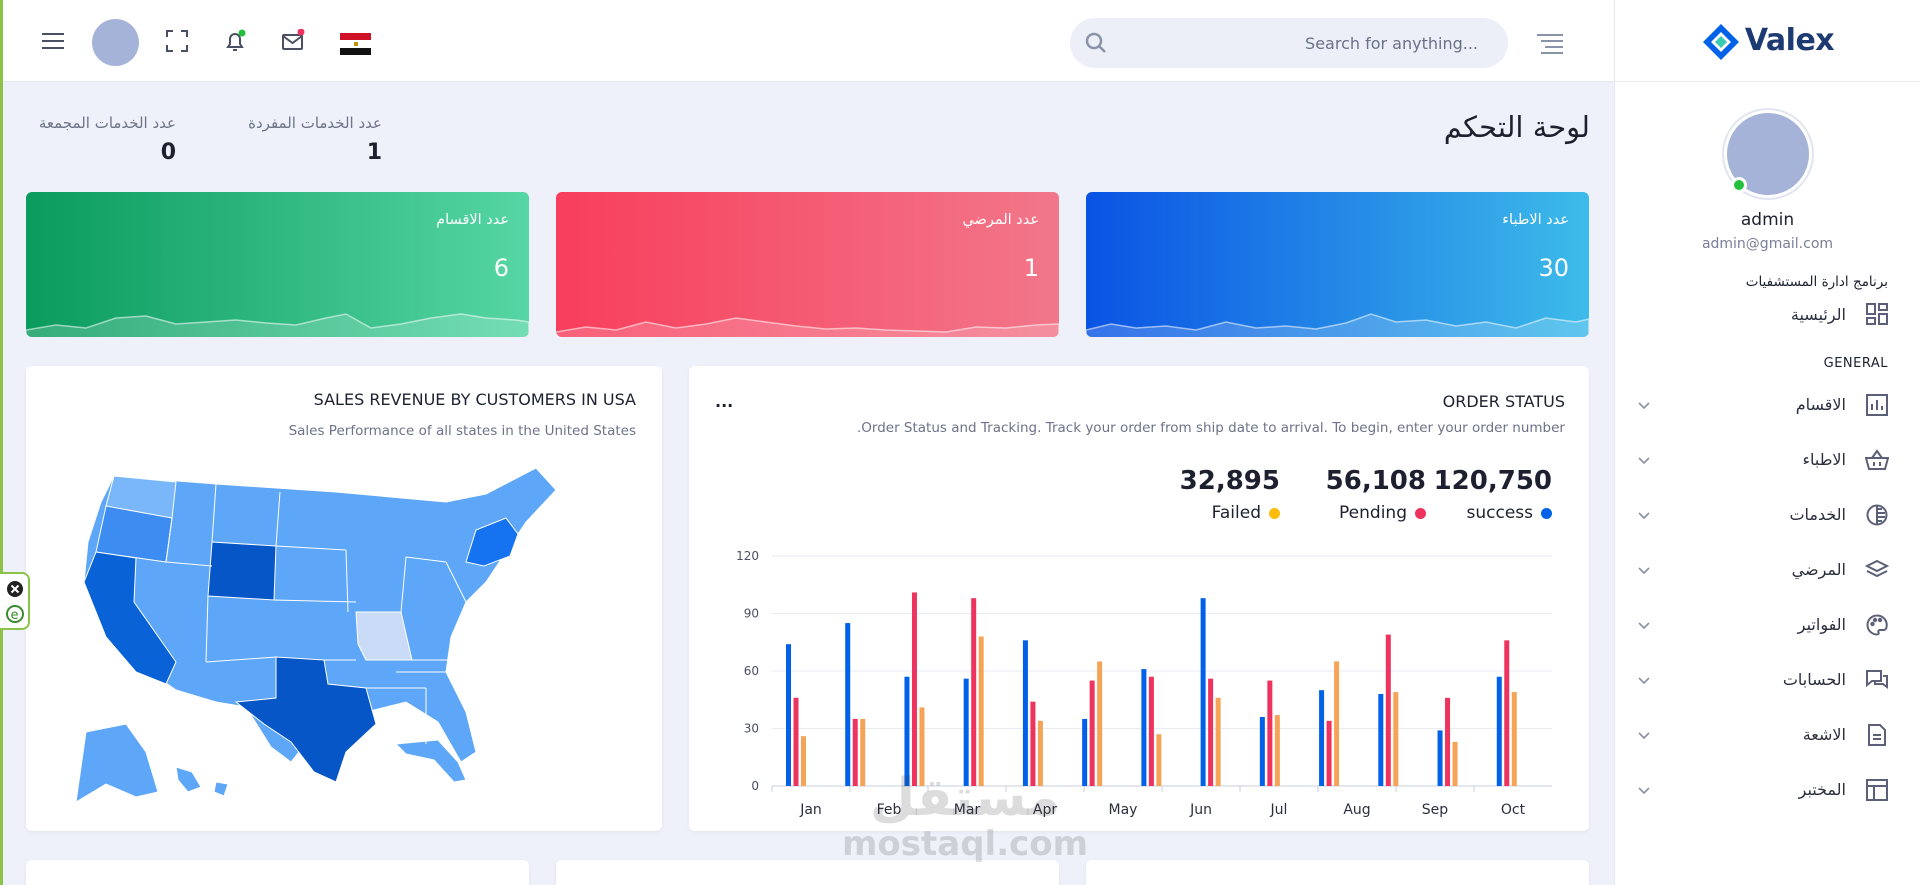  What do you see at coordinates (1767, 679) in the screenshot?
I see `sidebar-item-5: الحسابات` at bounding box center [1767, 679].